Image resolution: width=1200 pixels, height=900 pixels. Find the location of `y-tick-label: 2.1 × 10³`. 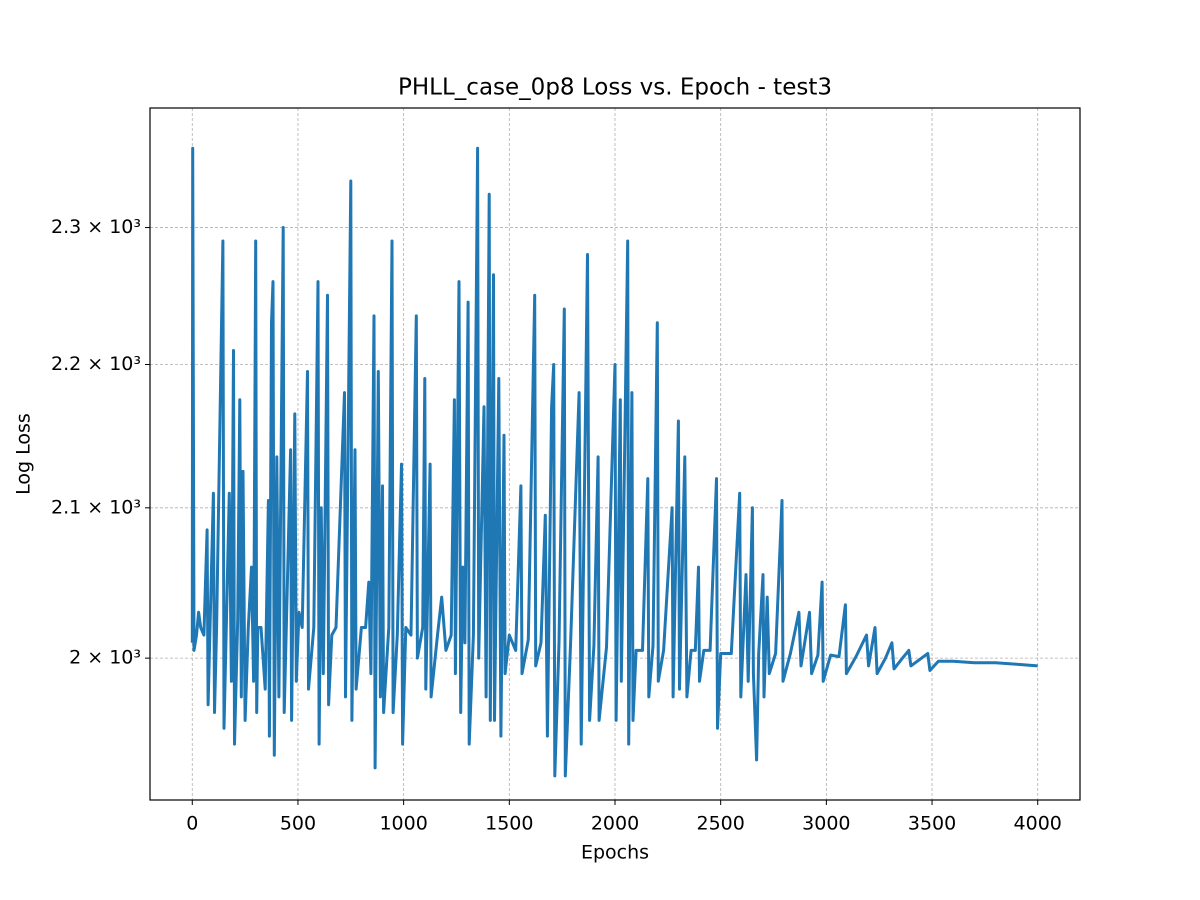

y-tick-label: 2.1 × 10³ is located at coordinates (96, 507).